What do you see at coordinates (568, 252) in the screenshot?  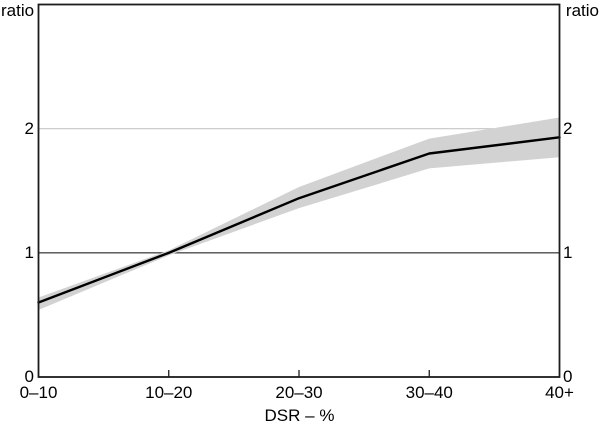 I see `y-tick-label-right-1: 1` at bounding box center [568, 252].